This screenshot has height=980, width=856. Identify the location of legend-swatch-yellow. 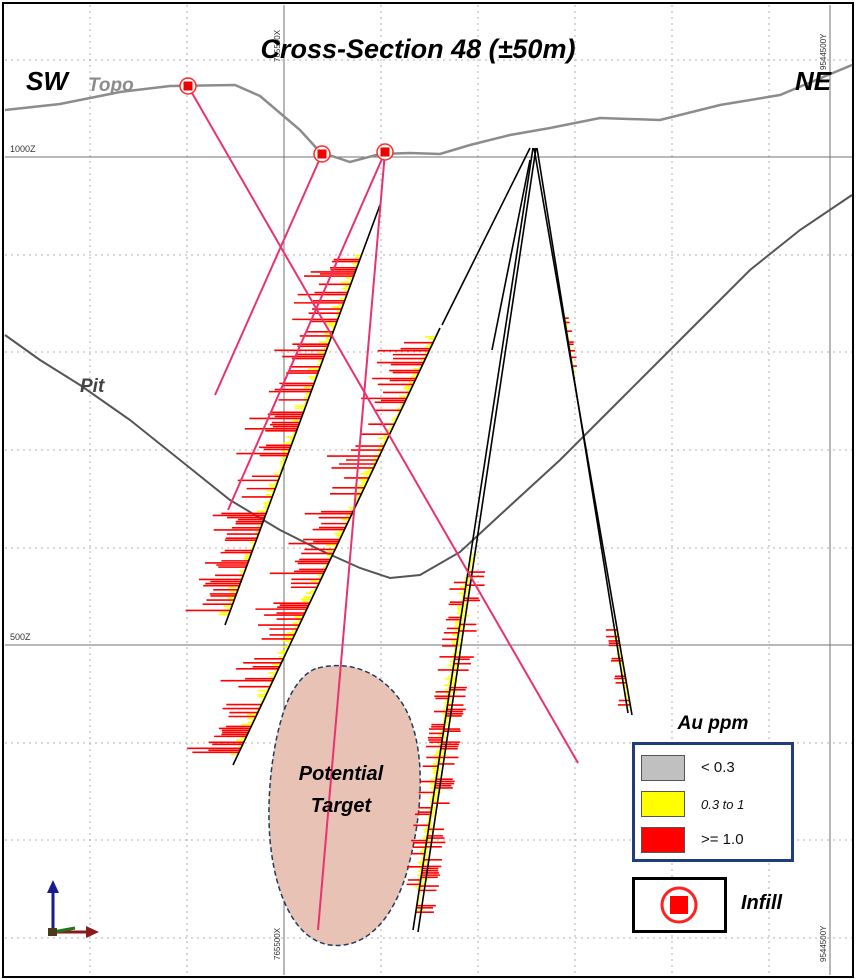
(663, 804).